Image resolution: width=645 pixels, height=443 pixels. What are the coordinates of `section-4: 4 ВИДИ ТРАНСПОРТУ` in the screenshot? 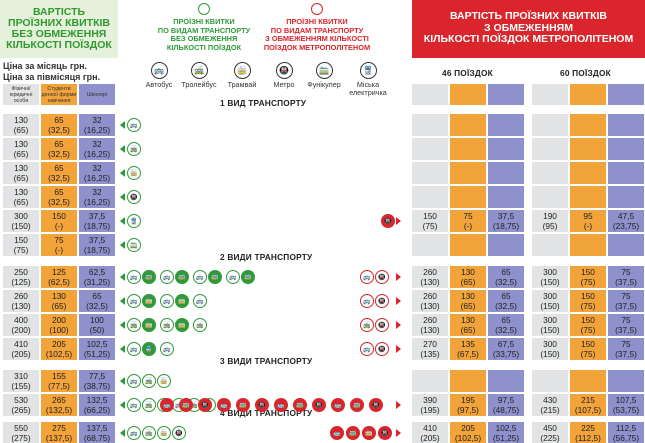 It's located at (266, 413).